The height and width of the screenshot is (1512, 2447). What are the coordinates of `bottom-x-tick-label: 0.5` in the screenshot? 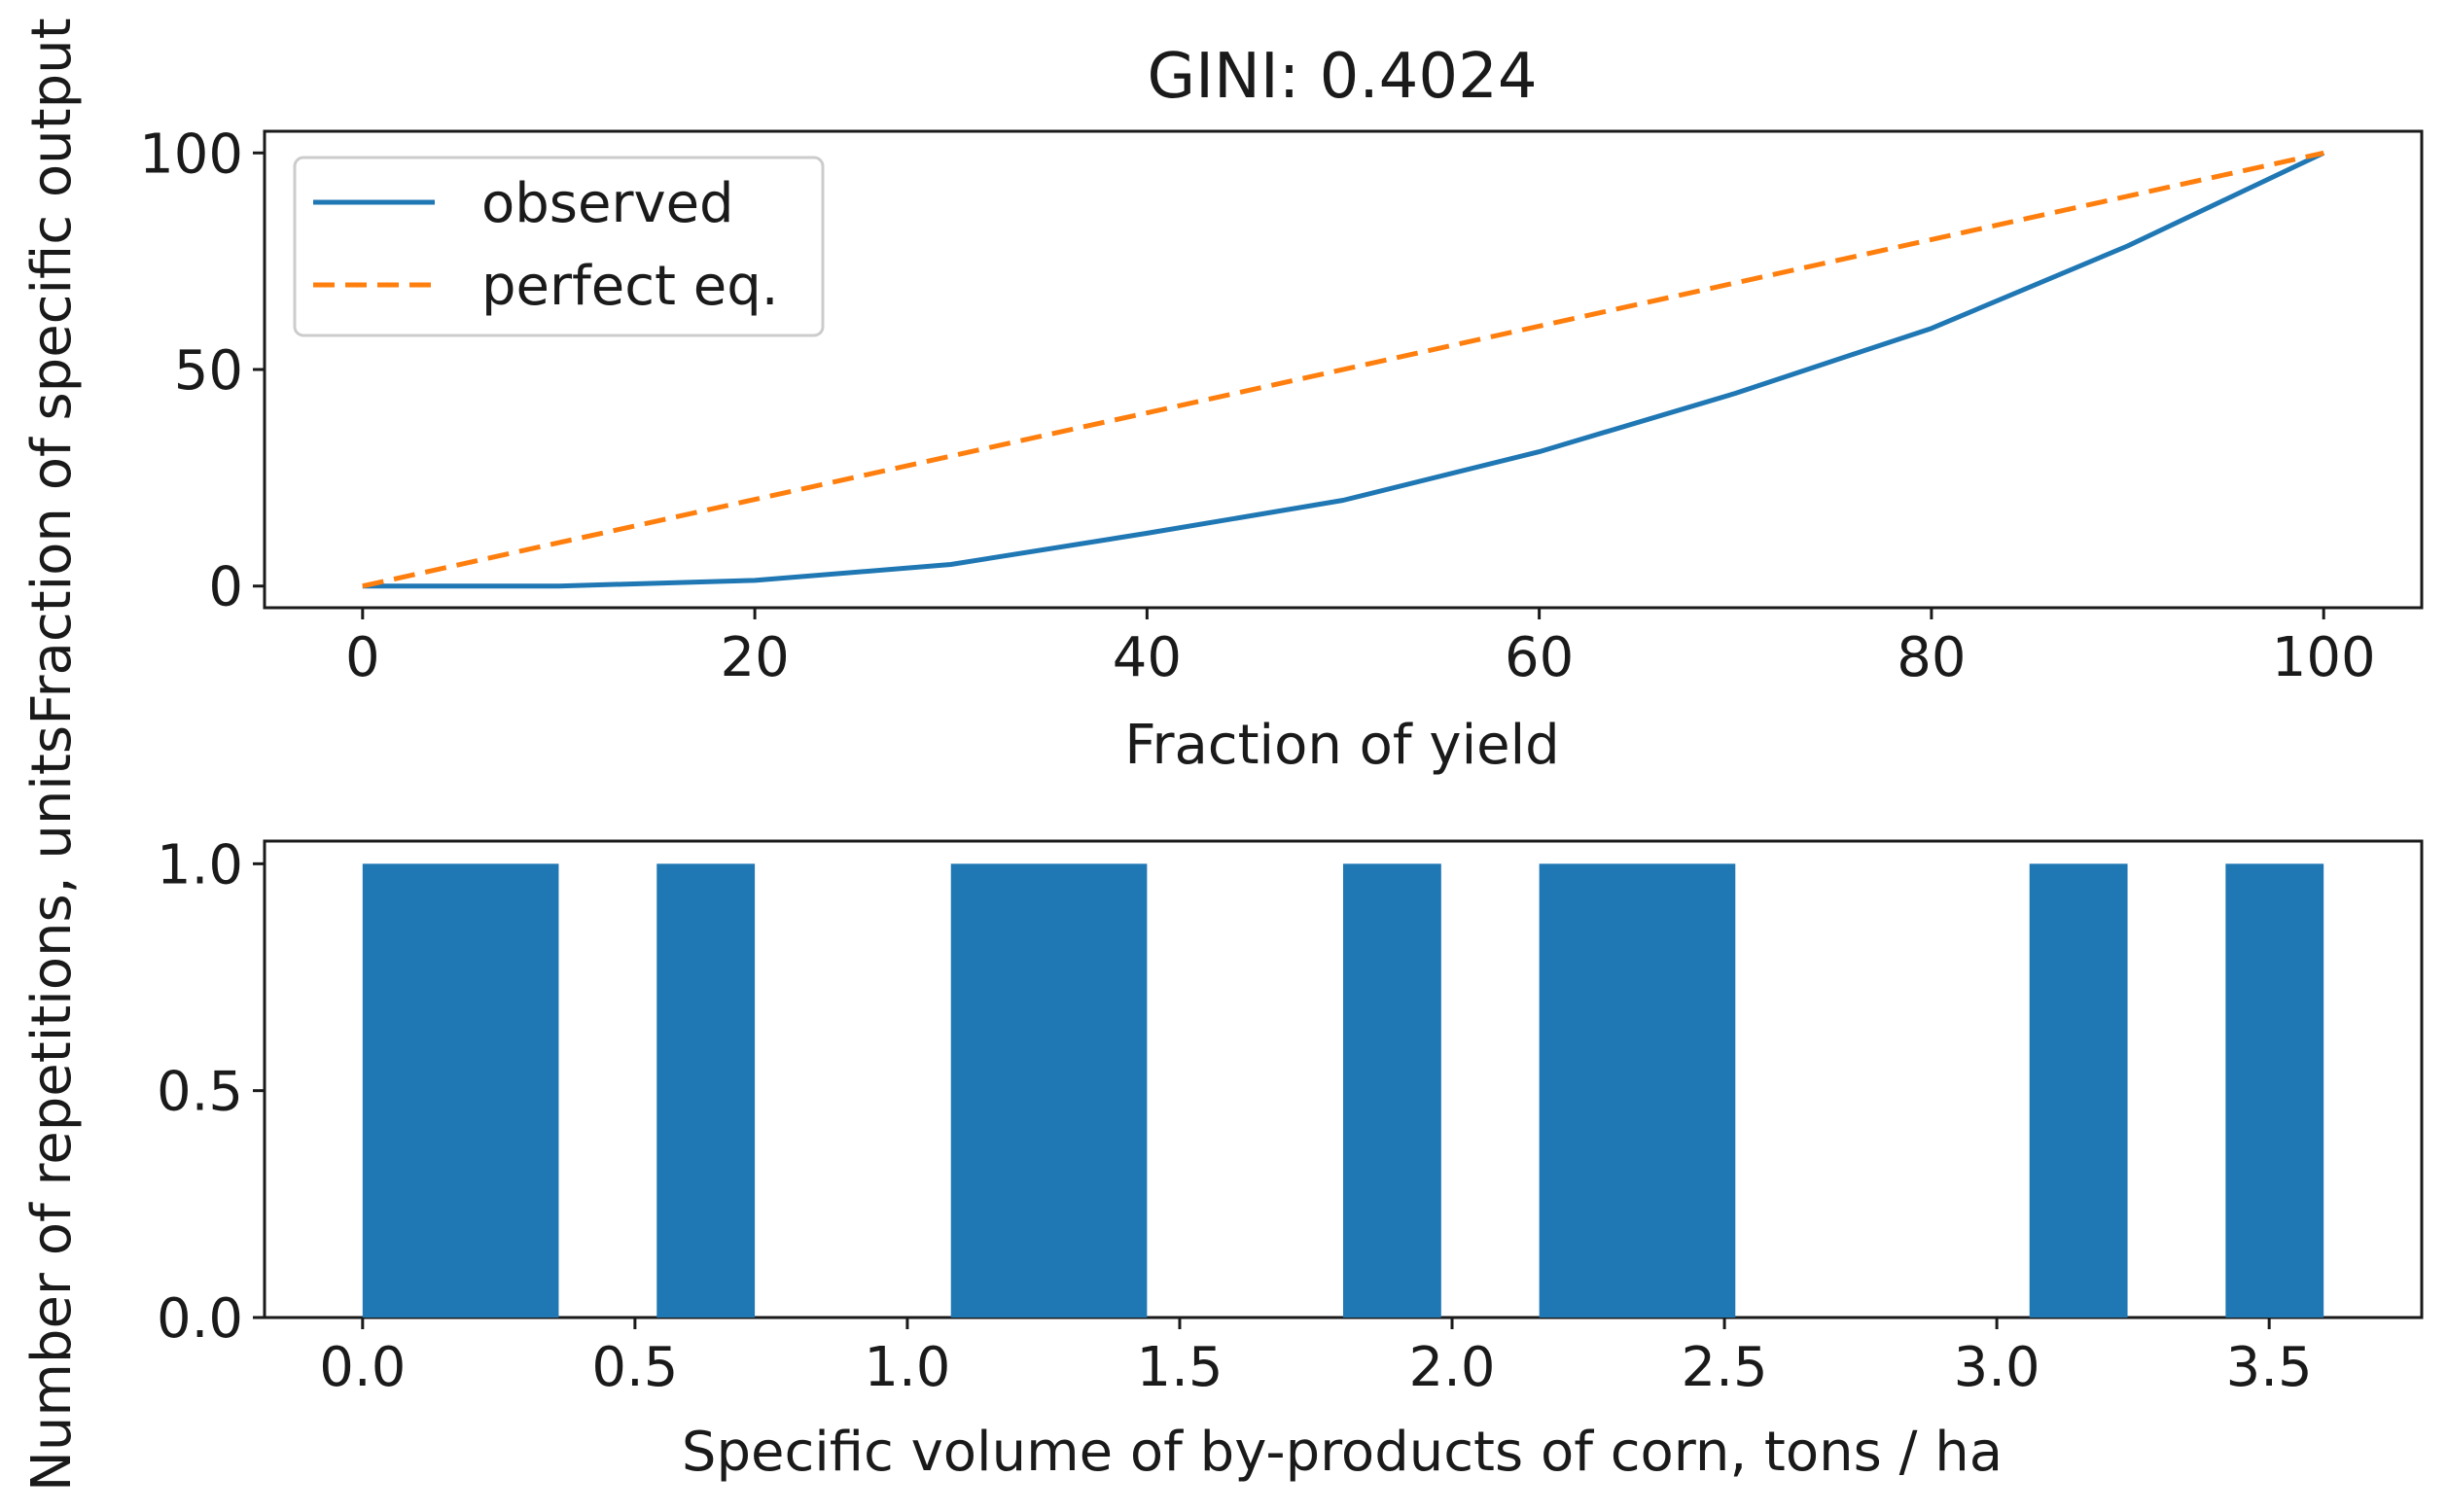 It's located at (634, 1367).